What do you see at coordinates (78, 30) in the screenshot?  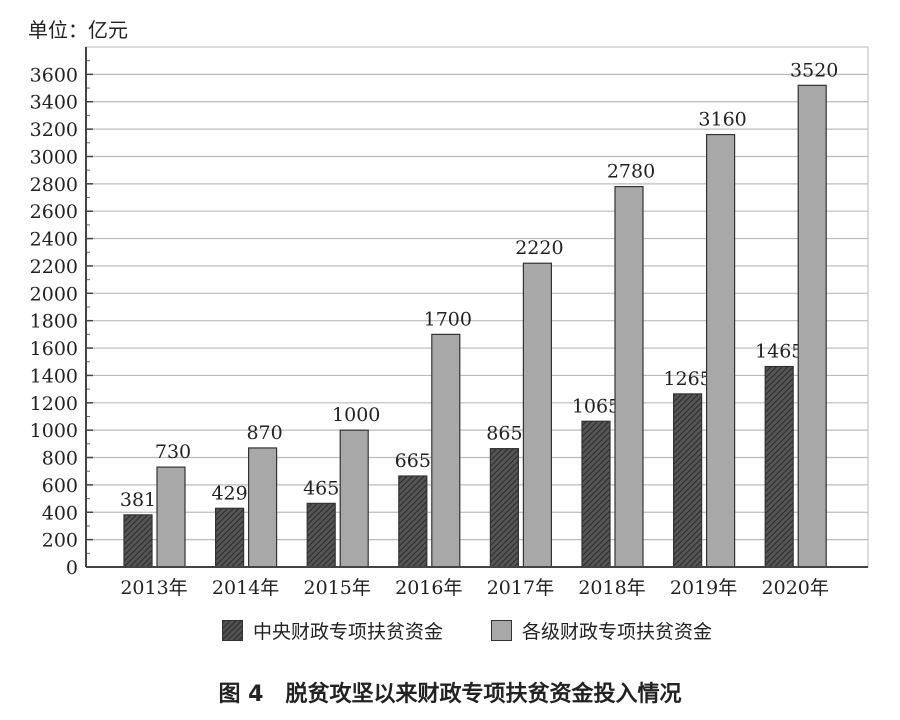 I see `unit-label: 单位：亿元` at bounding box center [78, 30].